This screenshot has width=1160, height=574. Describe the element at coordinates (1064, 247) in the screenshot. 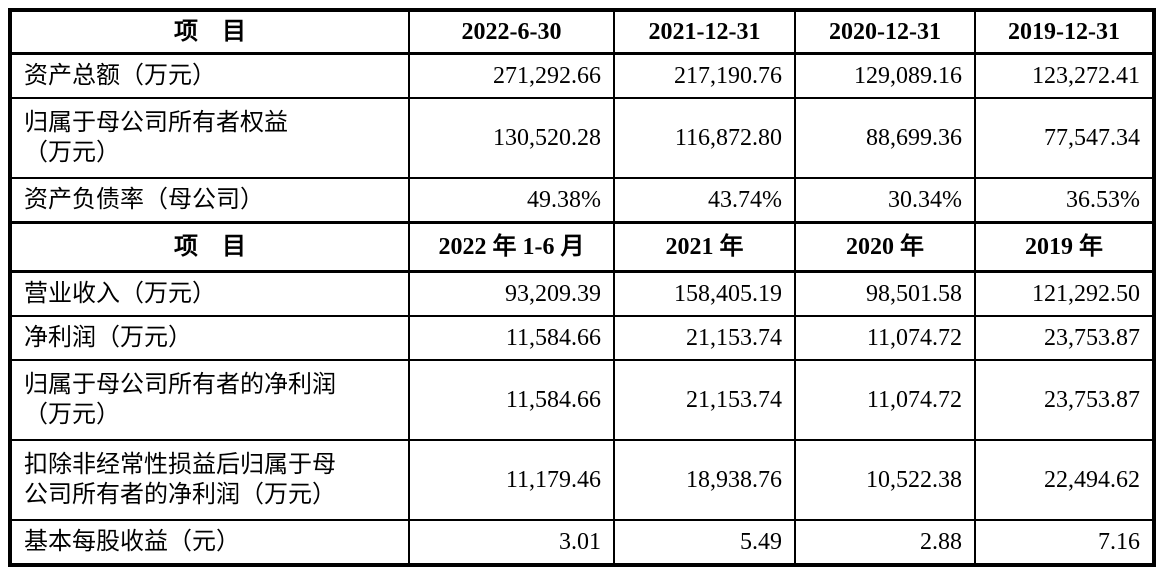

I see `header-period-2019: 2019 年` at that location.